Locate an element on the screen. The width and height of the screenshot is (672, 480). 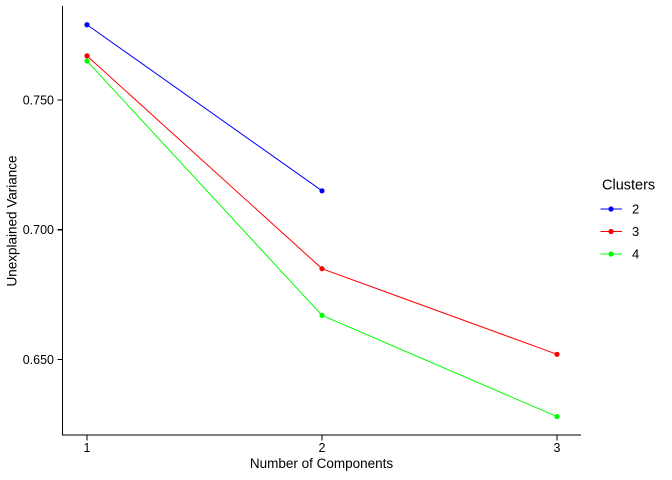
y-tick-label: 0.750 is located at coordinates (38, 100).